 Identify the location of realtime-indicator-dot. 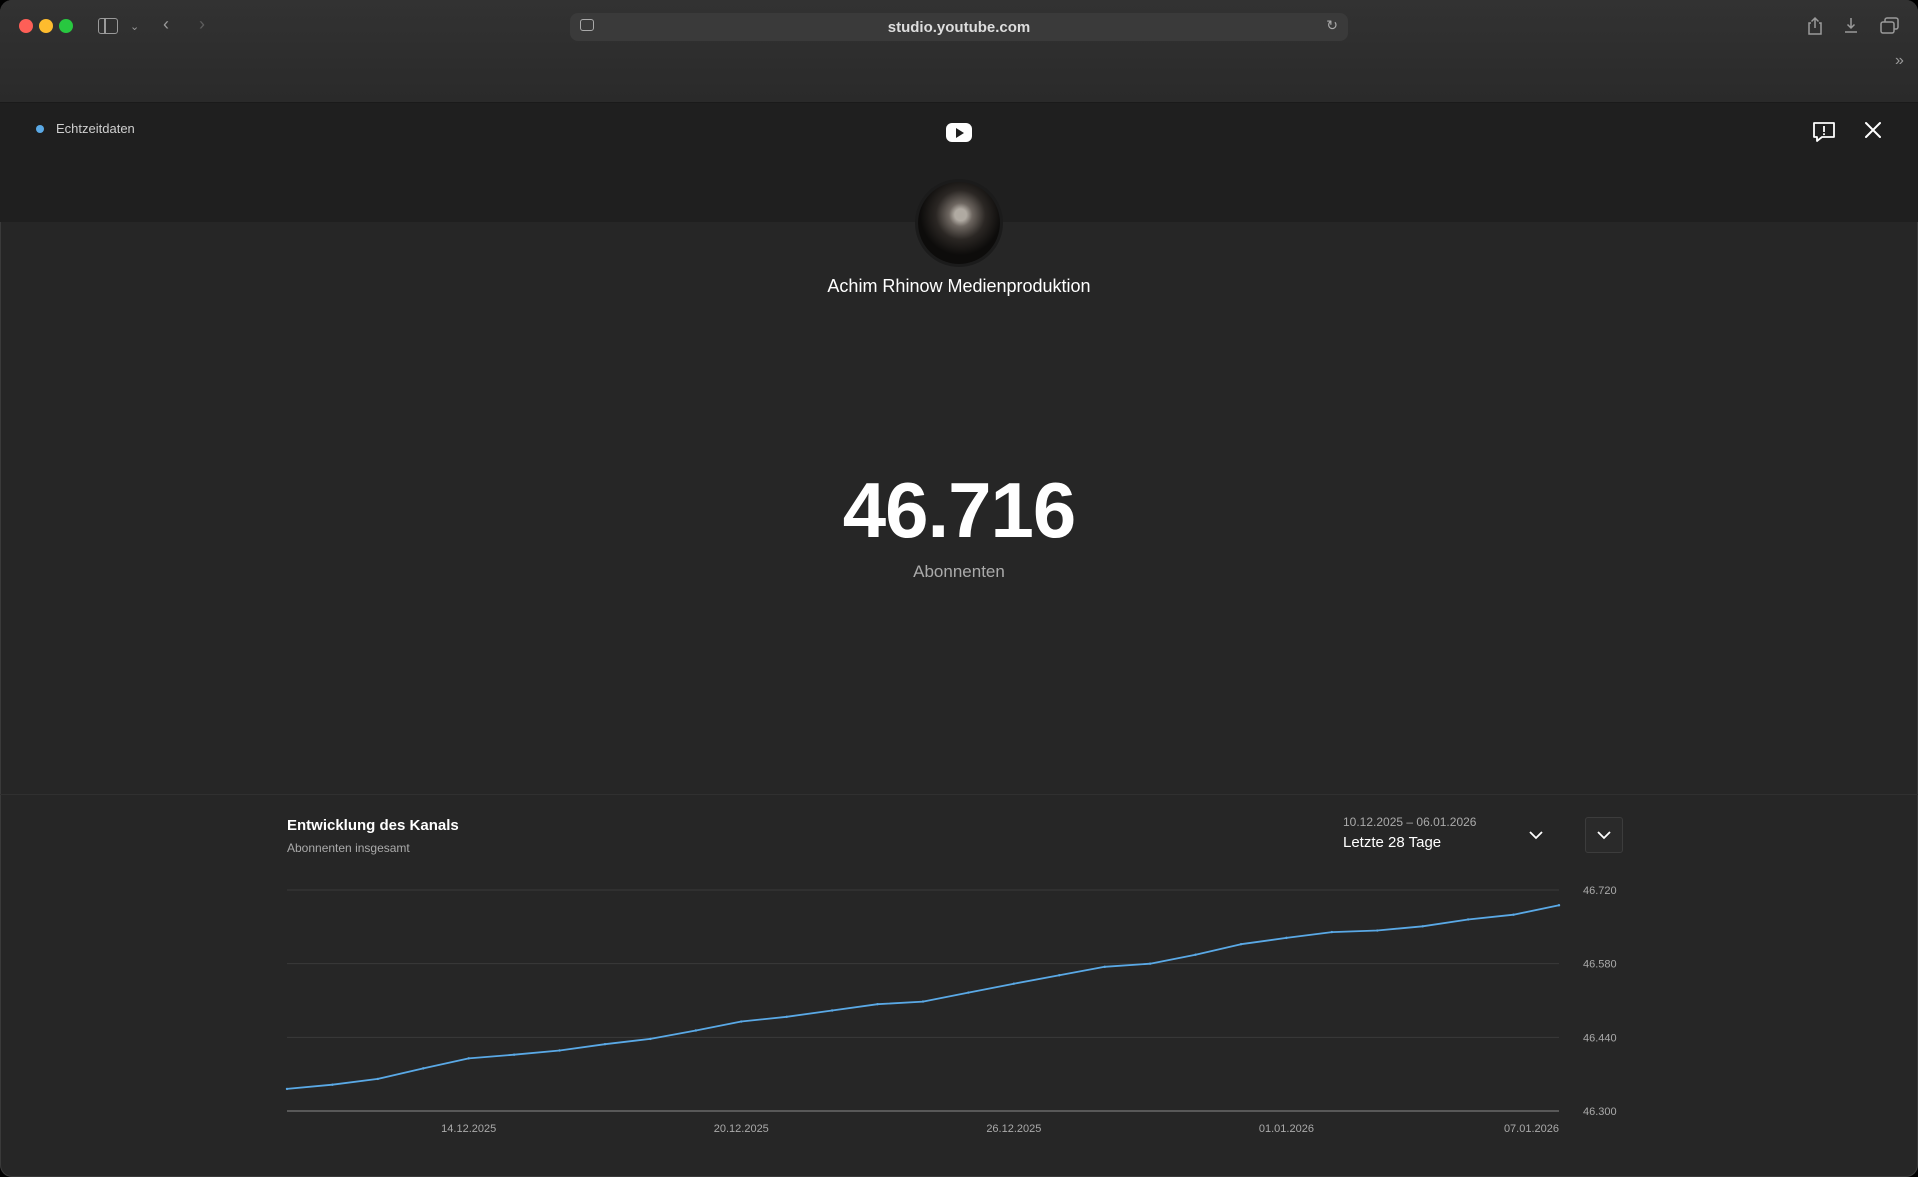
(40, 129).